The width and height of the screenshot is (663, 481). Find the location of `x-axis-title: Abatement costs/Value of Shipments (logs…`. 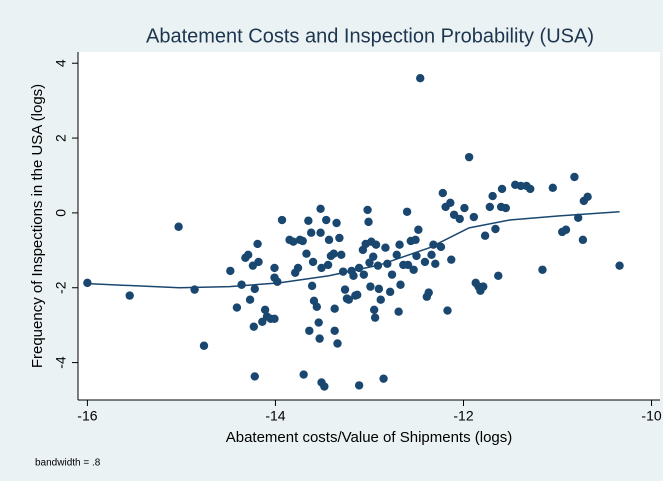

x-axis-title: Abatement costs/Value of Shipments (logs… is located at coordinates (369, 437).